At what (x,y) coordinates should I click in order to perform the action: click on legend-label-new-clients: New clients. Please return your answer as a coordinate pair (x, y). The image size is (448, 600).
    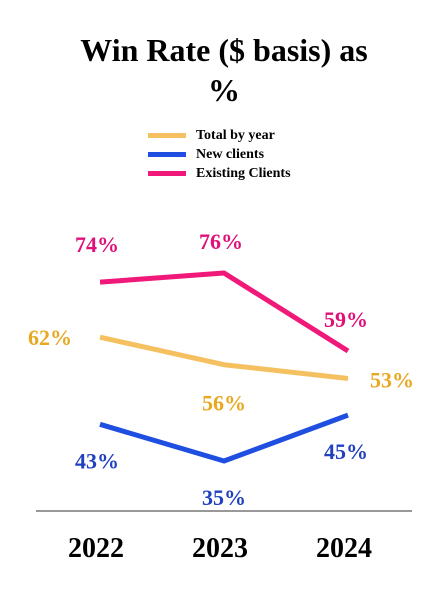
    Looking at the image, I should click on (230, 154).